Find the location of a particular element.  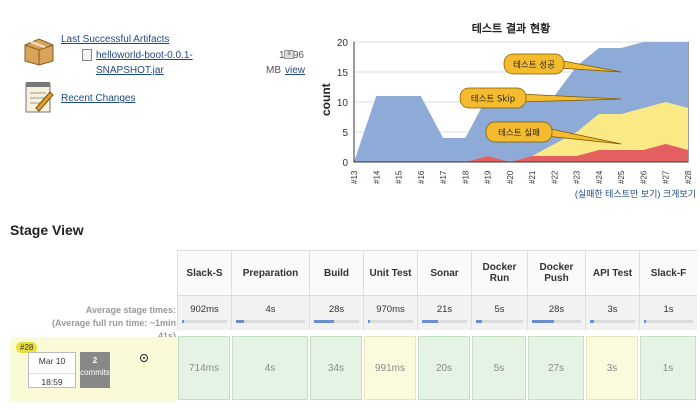

stage-average-time: 21s is located at coordinates (444, 309).